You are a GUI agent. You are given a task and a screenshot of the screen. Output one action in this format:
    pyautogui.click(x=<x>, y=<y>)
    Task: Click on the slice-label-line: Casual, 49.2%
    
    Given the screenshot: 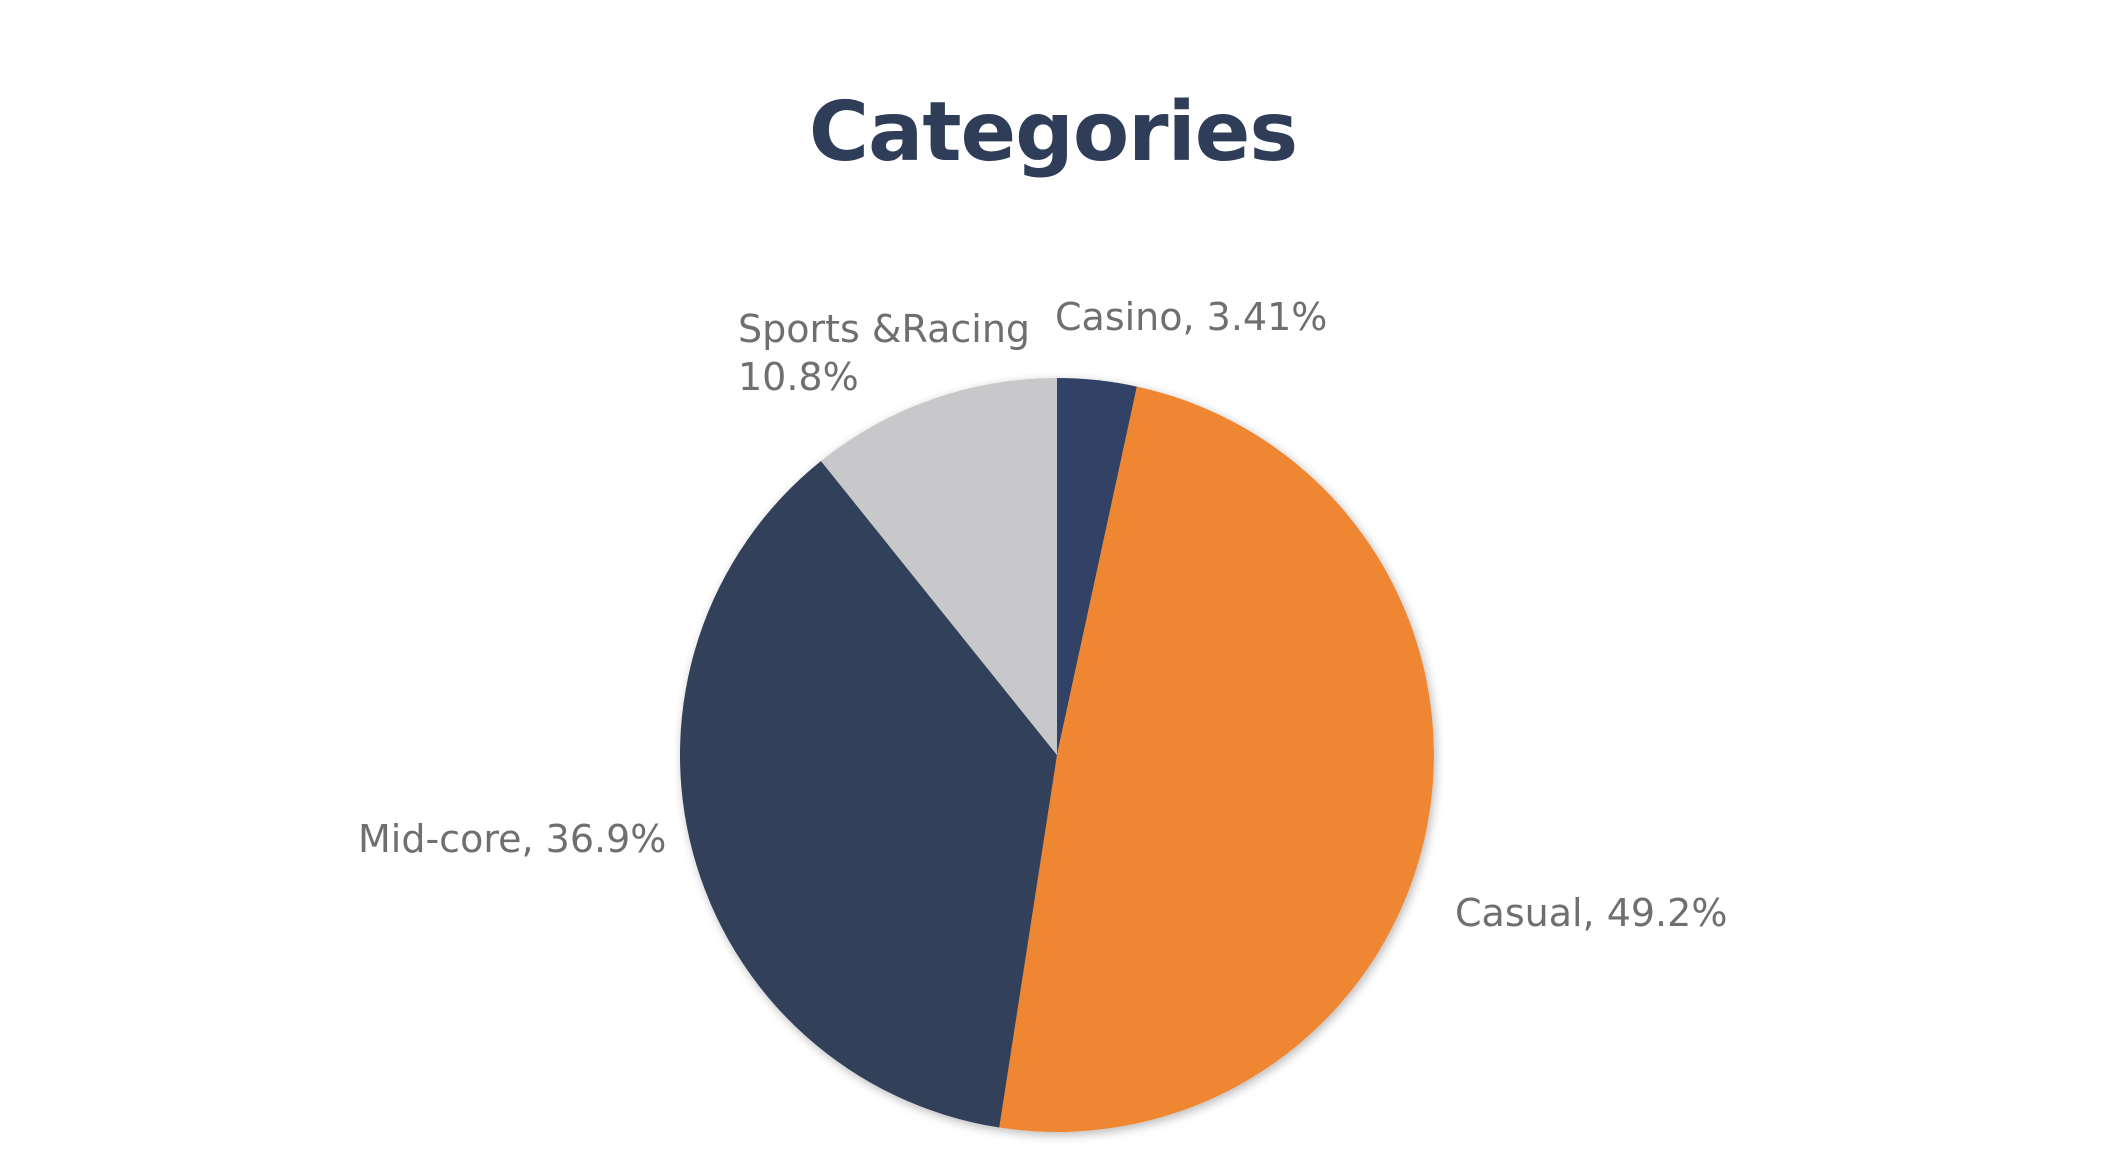 What is the action you would take?
    pyautogui.click(x=1591, y=913)
    